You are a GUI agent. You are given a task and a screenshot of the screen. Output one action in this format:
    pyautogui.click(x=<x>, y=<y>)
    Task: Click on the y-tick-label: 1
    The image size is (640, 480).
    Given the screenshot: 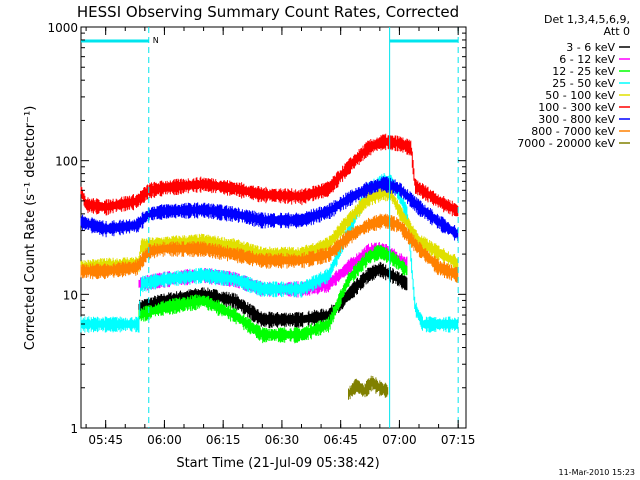 What is the action you would take?
    pyautogui.click(x=74, y=429)
    